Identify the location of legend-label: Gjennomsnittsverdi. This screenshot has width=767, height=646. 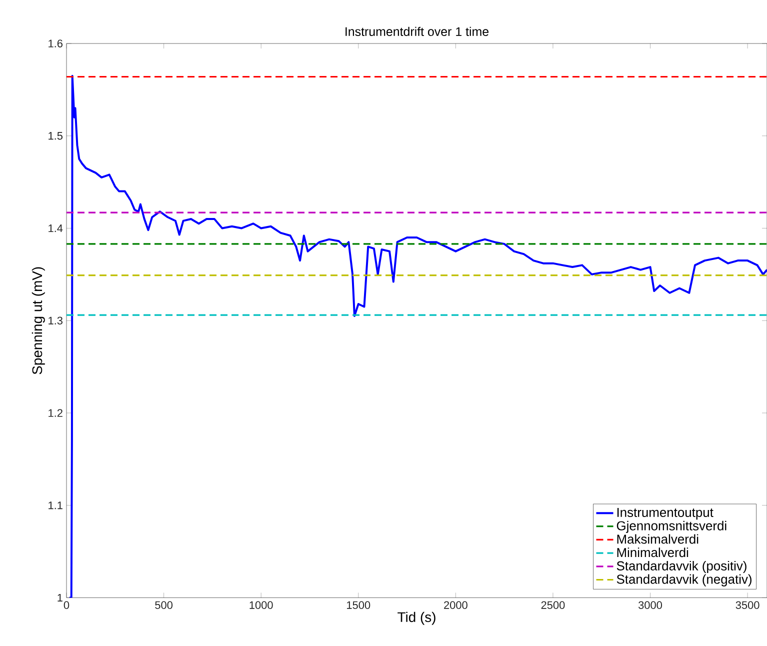
(671, 526).